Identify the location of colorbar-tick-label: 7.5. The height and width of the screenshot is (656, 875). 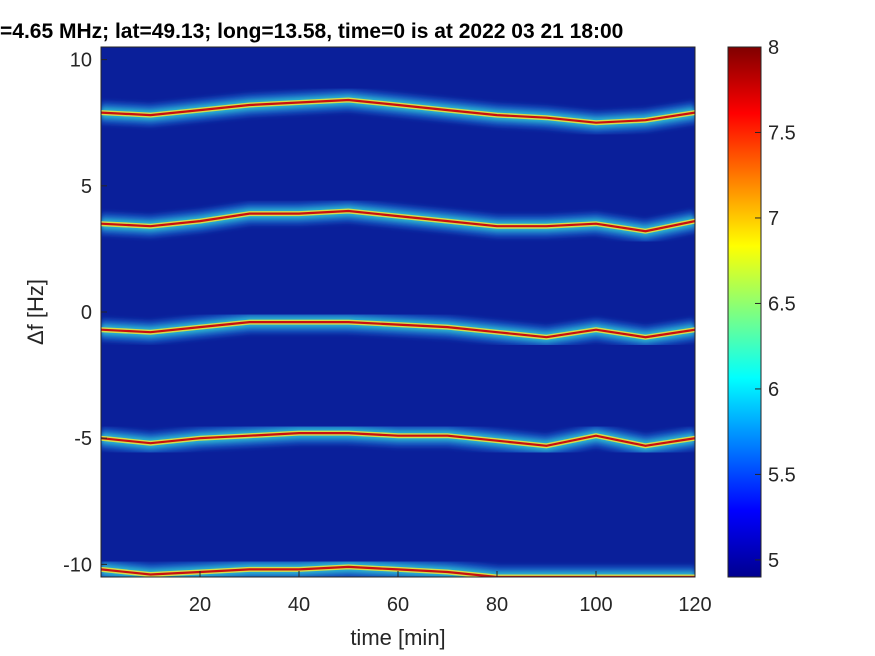
(782, 133).